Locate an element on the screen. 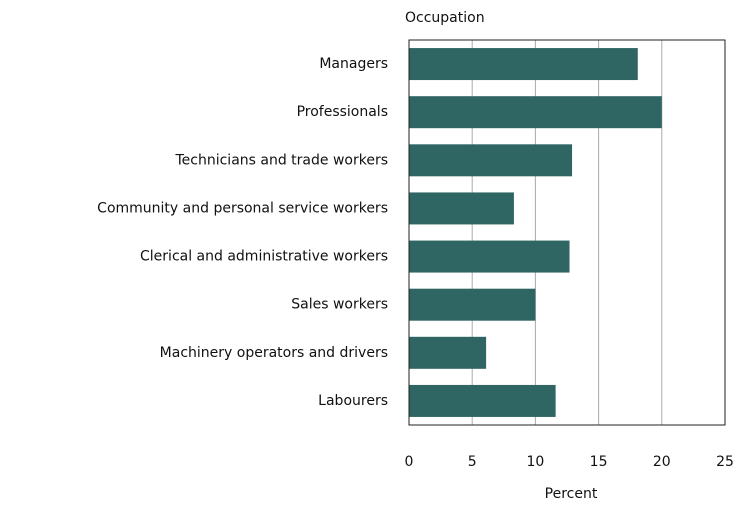 The image size is (739, 505). x-tick-label: 0 is located at coordinates (409, 462).